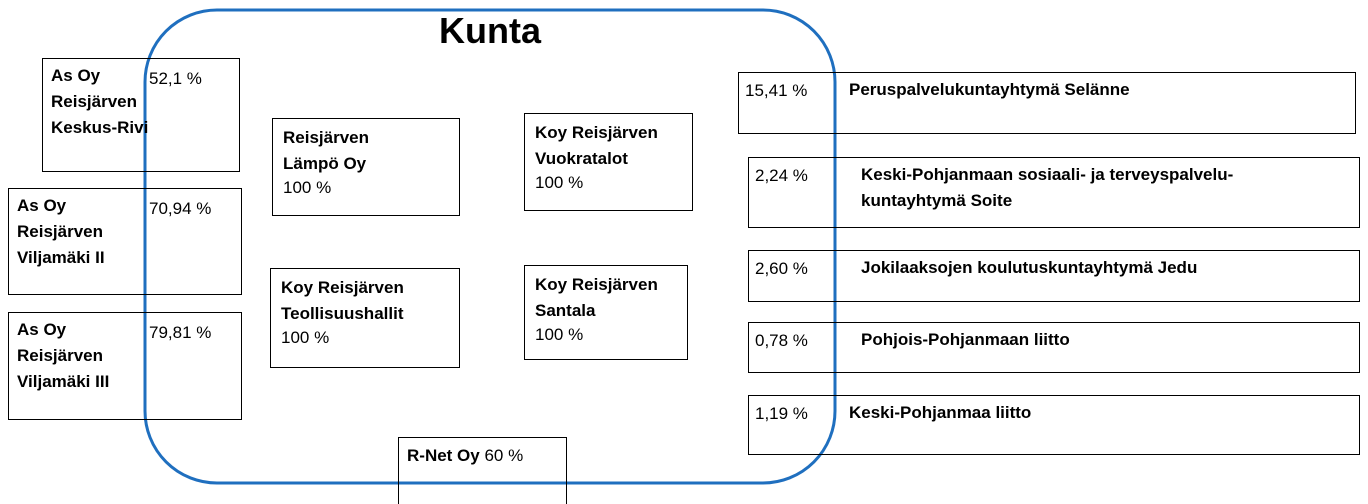  Describe the element at coordinates (504, 455) in the screenshot. I see `share: 60 %` at that location.